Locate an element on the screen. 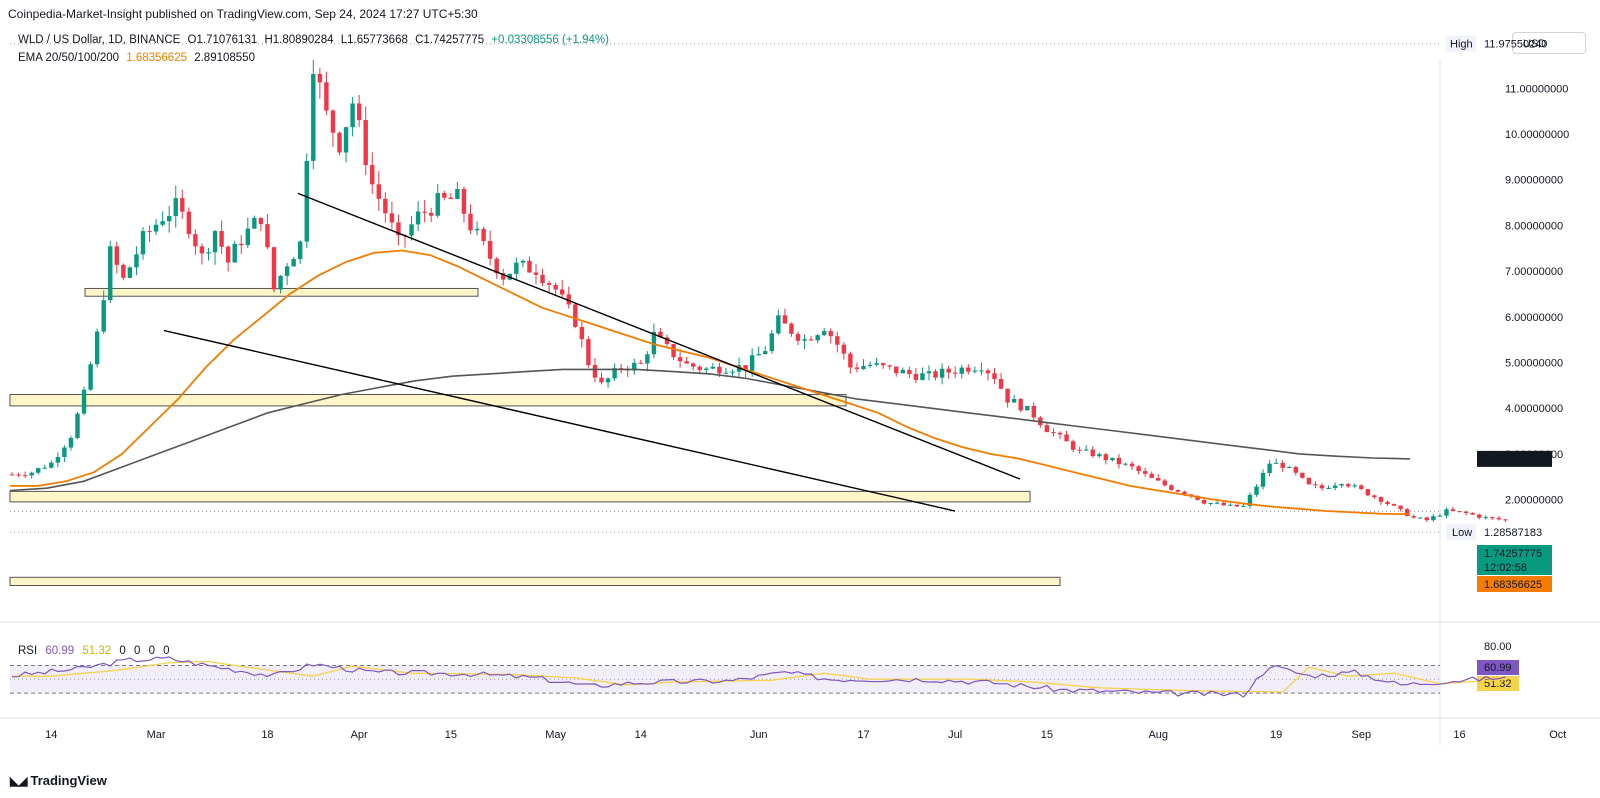 This screenshot has height=798, width=1600. ema-label: EMA 20/50/100/200 is located at coordinates (69, 58).